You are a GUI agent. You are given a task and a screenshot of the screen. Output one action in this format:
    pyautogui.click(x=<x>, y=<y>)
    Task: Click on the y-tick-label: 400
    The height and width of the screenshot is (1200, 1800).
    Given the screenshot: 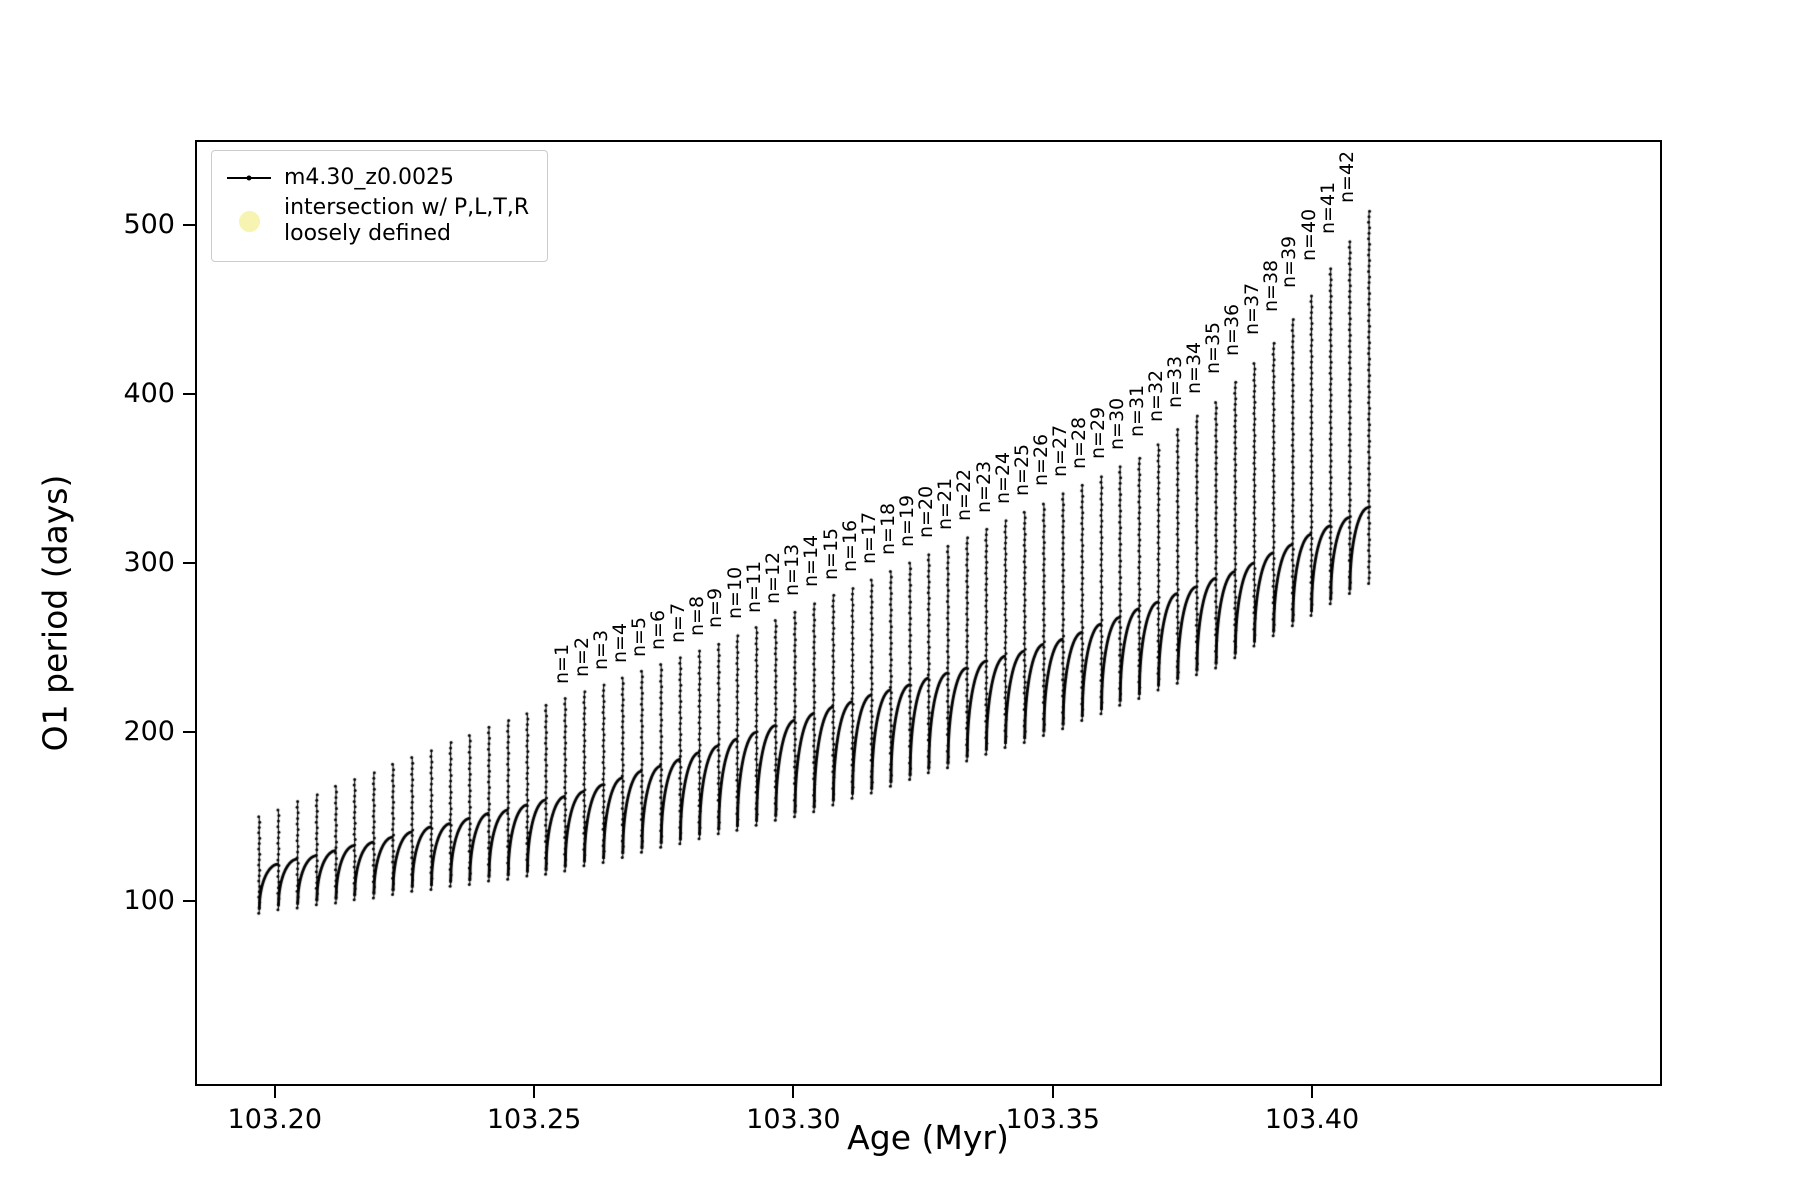 What is the action you would take?
    pyautogui.click(x=149, y=393)
    